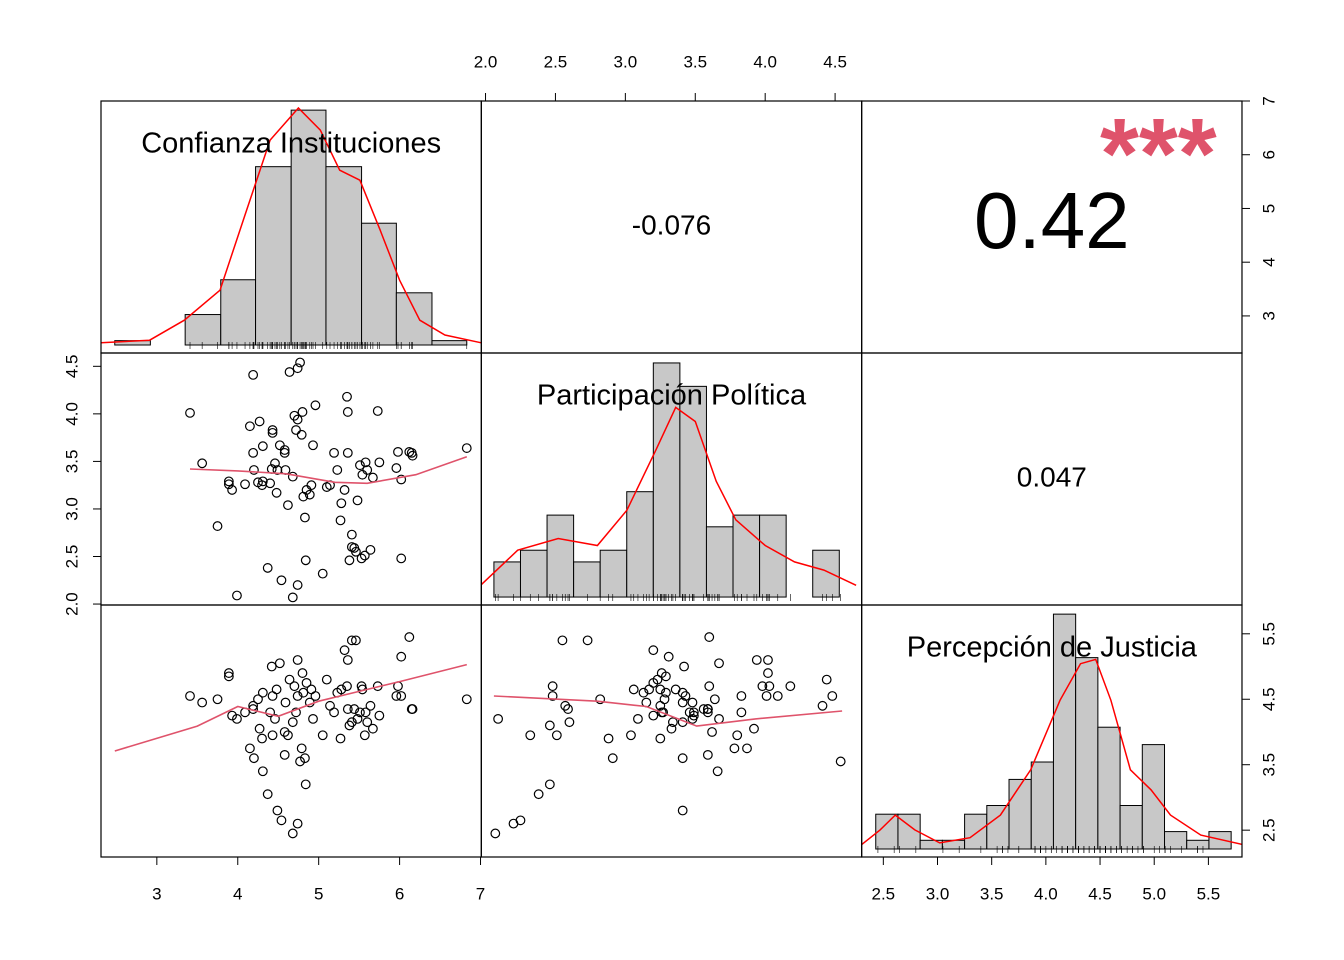 This screenshot has width=1344, height=960. Describe the element at coordinates (1052, 476) in the screenshot. I see `correlation: 0.047` at that location.